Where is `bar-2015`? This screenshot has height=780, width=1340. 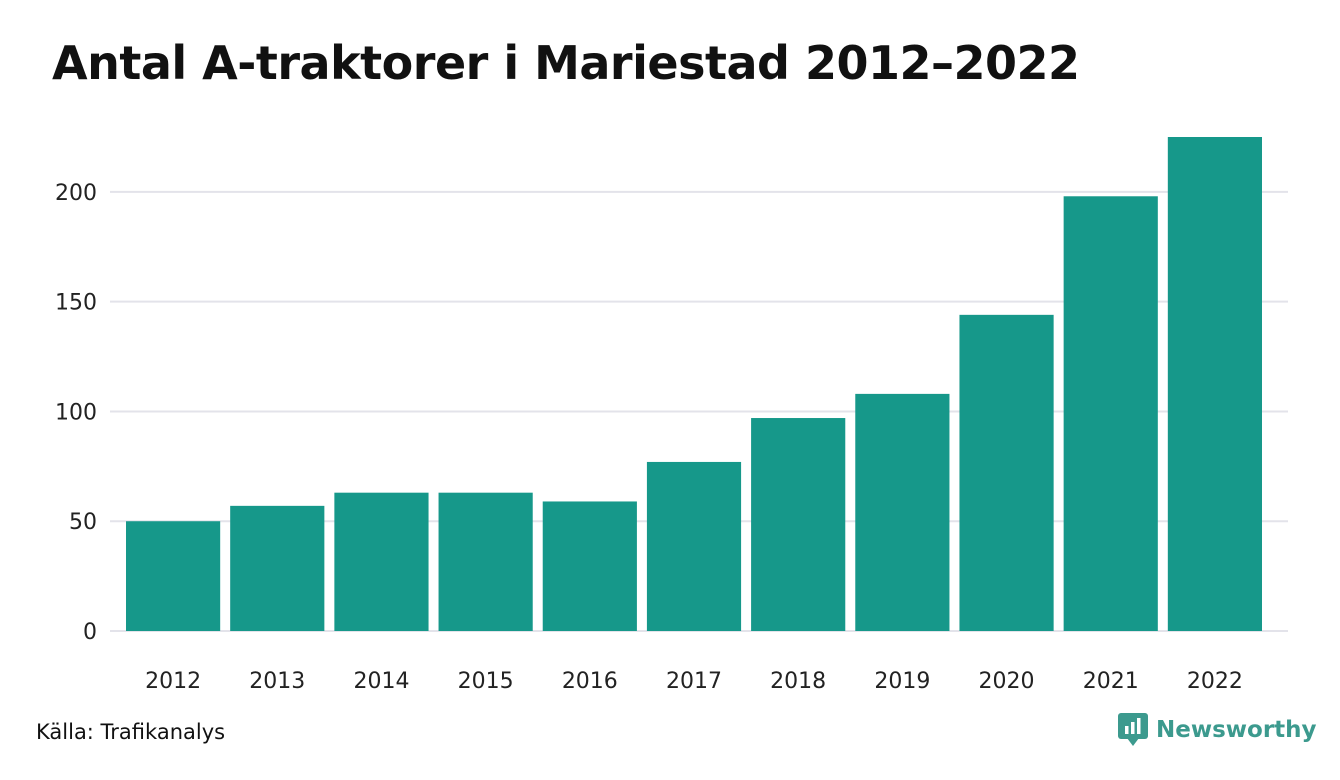 bar-2015 is located at coordinates (485, 561).